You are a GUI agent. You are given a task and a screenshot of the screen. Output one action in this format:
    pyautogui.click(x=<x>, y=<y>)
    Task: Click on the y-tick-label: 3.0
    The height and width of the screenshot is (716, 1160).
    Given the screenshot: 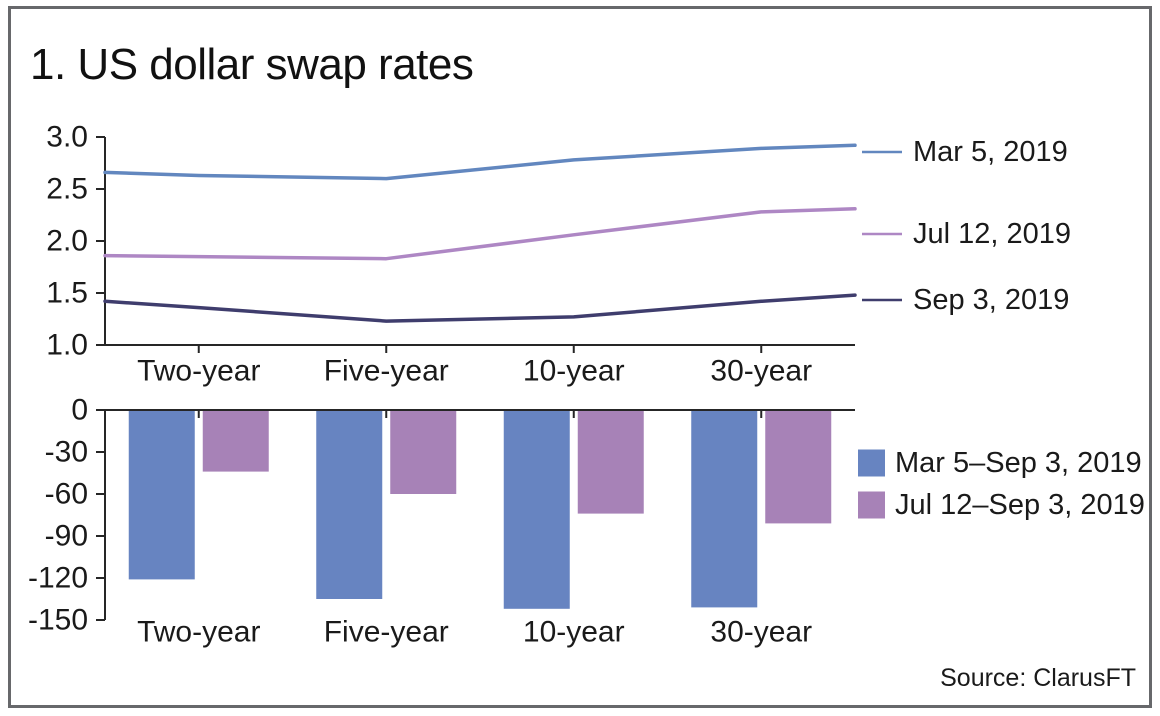 What is the action you would take?
    pyautogui.click(x=67, y=137)
    